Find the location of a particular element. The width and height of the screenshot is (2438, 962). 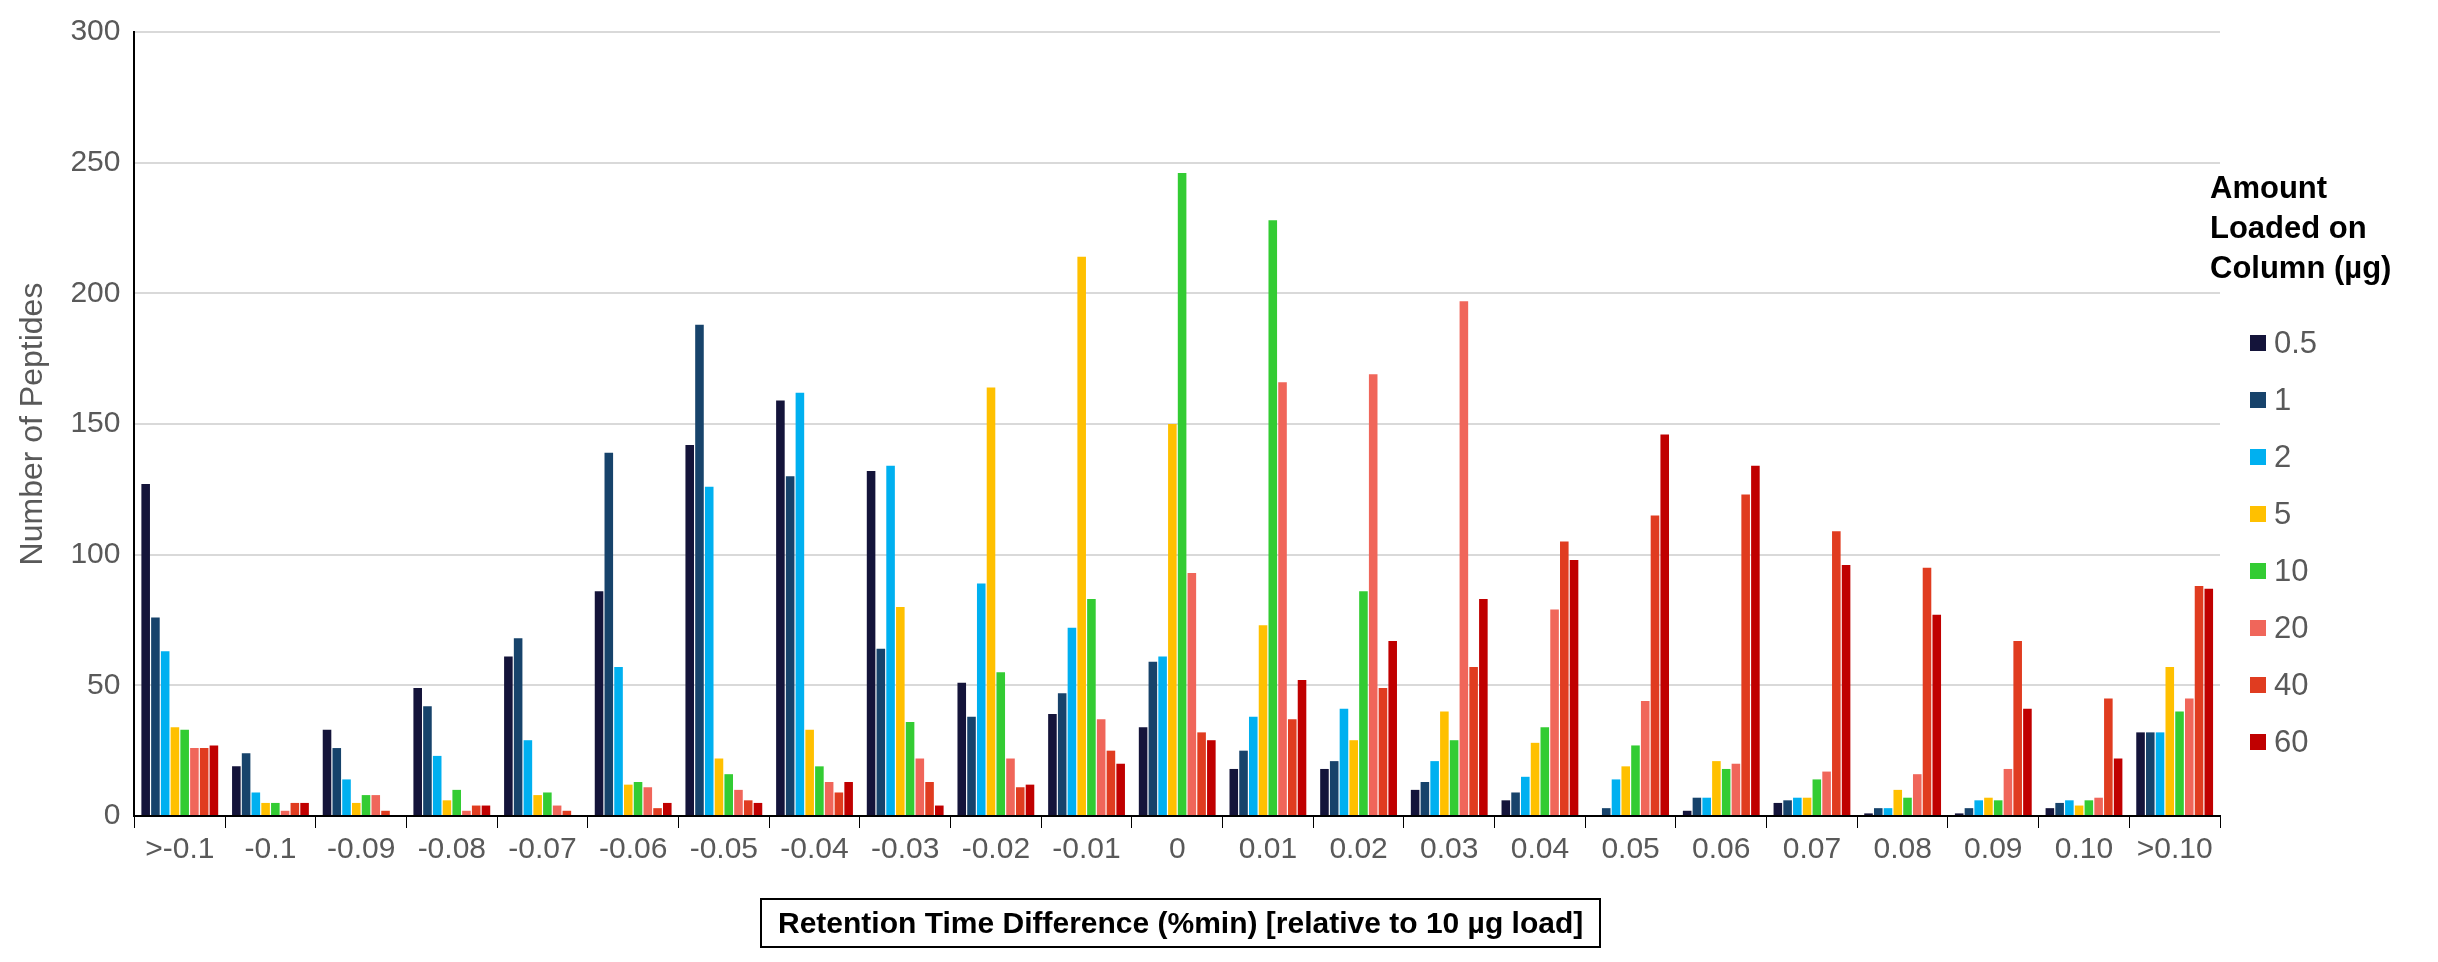

y-tick-label: 250 is located at coordinates (95, 160).